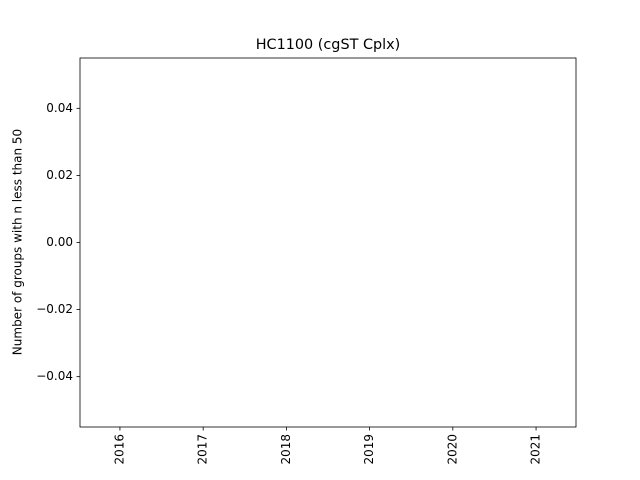 Image resolution: width=640 pixels, height=480 pixels. Describe the element at coordinates (203, 449) in the screenshot. I see `x-tick-label: 2017` at that location.